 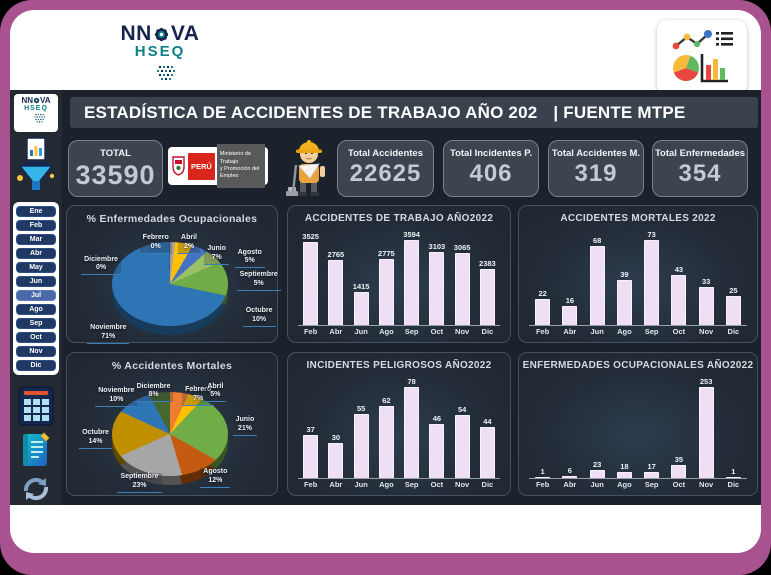 I want to click on bar-dic: 44, so click(x=487, y=447).